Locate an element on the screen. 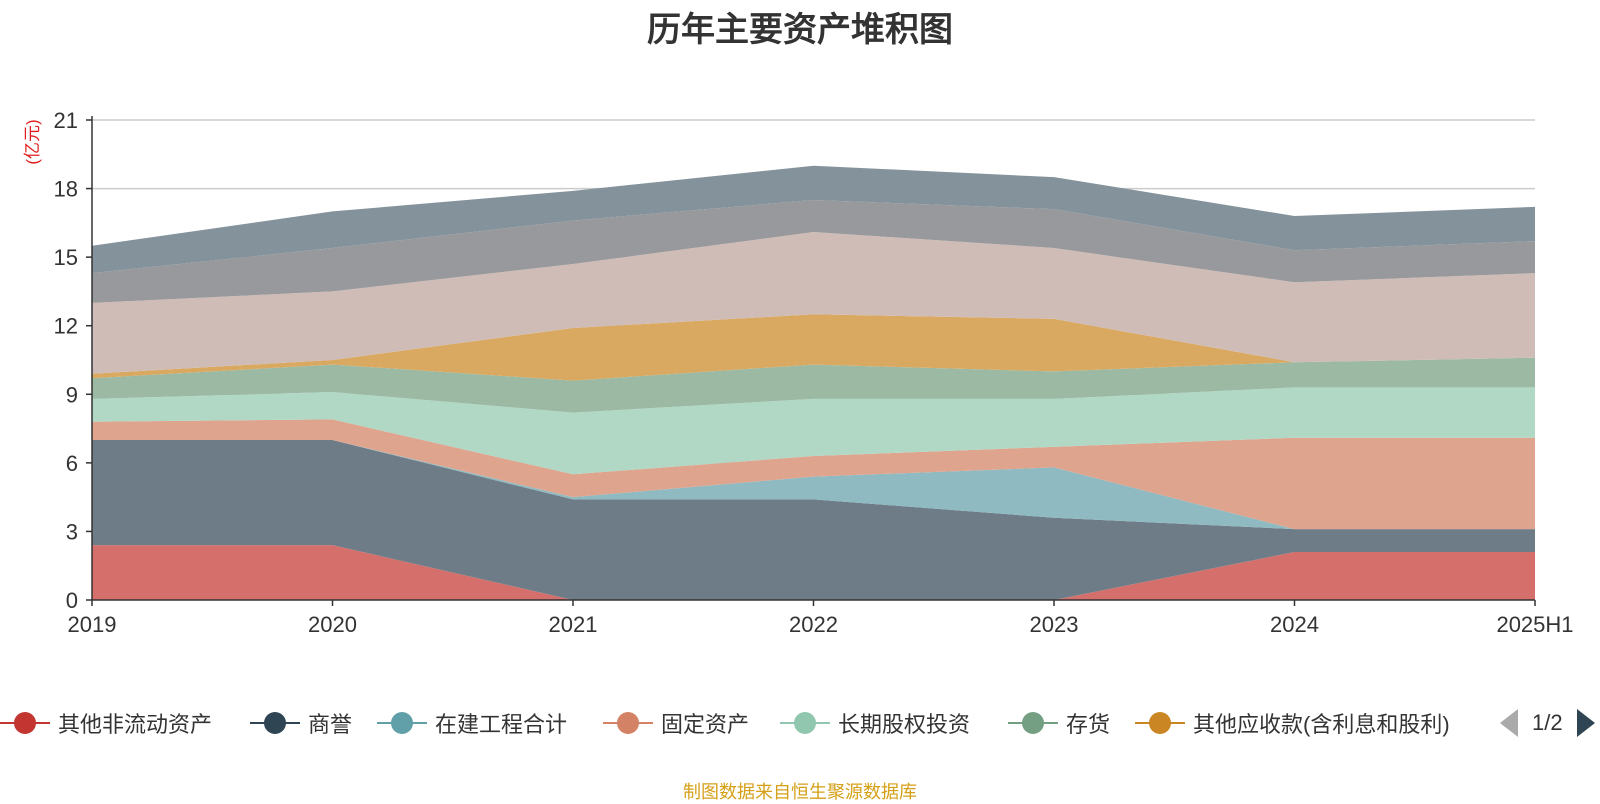 The image size is (1600, 804). y-tick-label: 9 is located at coordinates (72, 394).